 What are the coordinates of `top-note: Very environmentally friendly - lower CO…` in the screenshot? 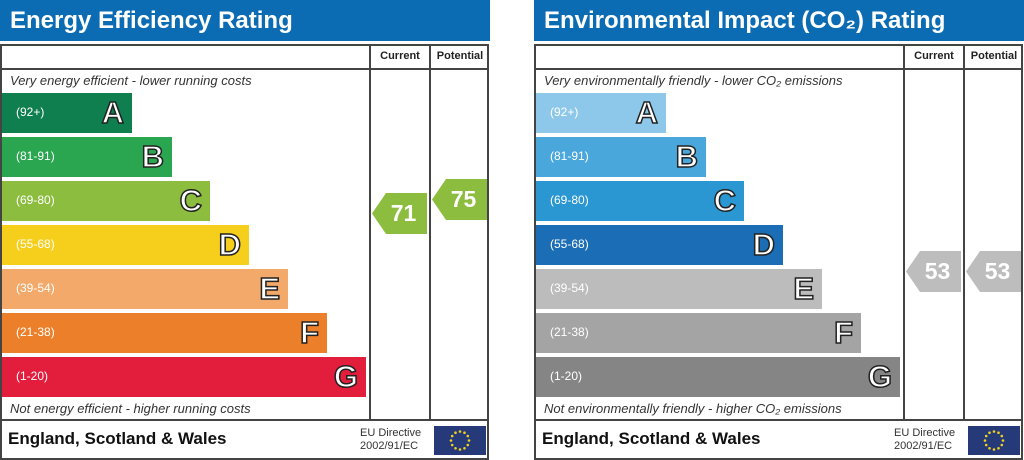 It's located at (693, 80).